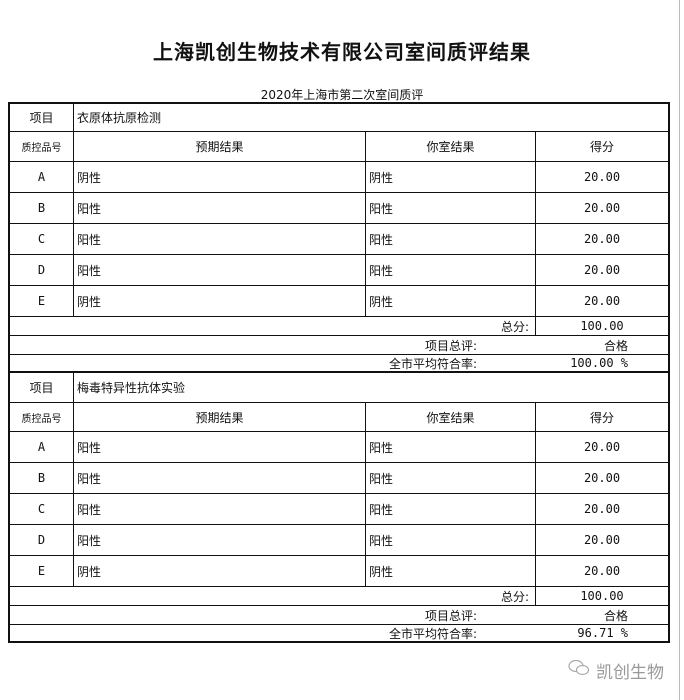  I want to click on project-name: 梅毒特异性抗体实验, so click(131, 388).